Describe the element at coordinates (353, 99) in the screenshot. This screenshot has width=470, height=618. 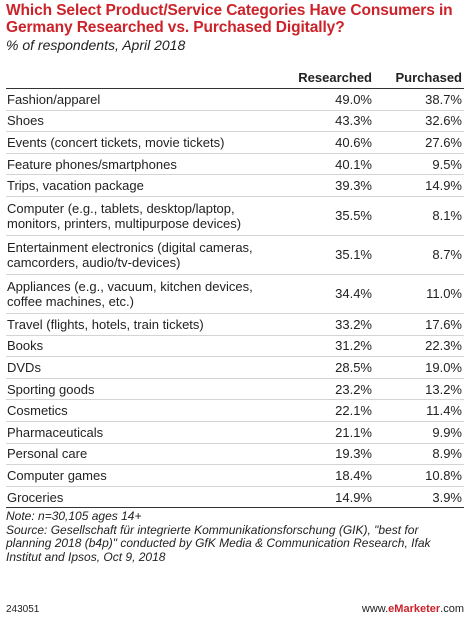
I see `researched-value: 49.0%` at that location.